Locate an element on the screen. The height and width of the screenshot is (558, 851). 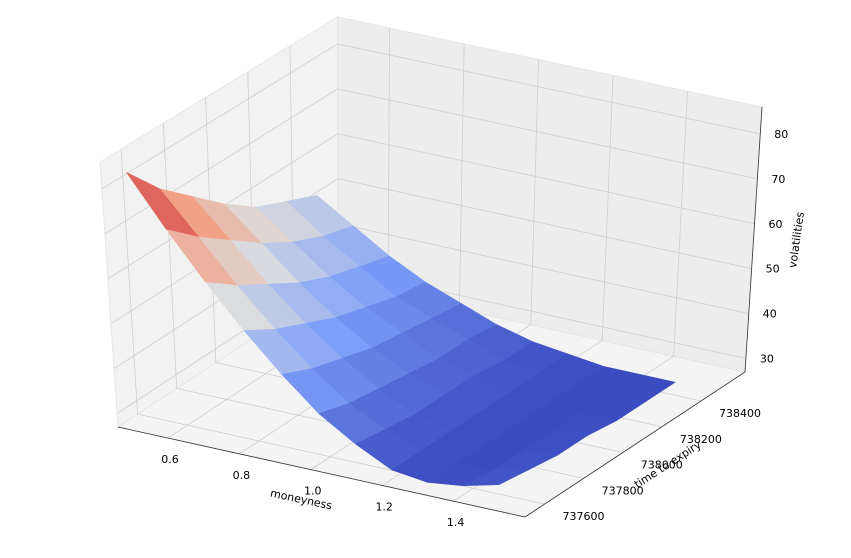
y-tick-label: 737800 is located at coordinates (623, 490).